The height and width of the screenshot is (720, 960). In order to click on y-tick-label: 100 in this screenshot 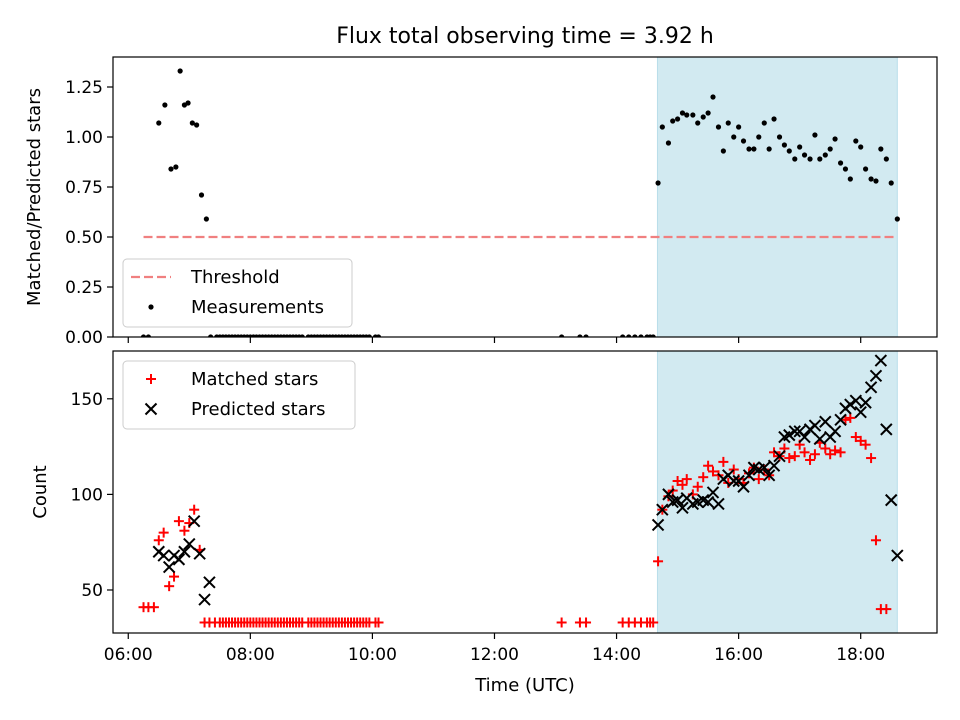, I will do `click(87, 495)`.